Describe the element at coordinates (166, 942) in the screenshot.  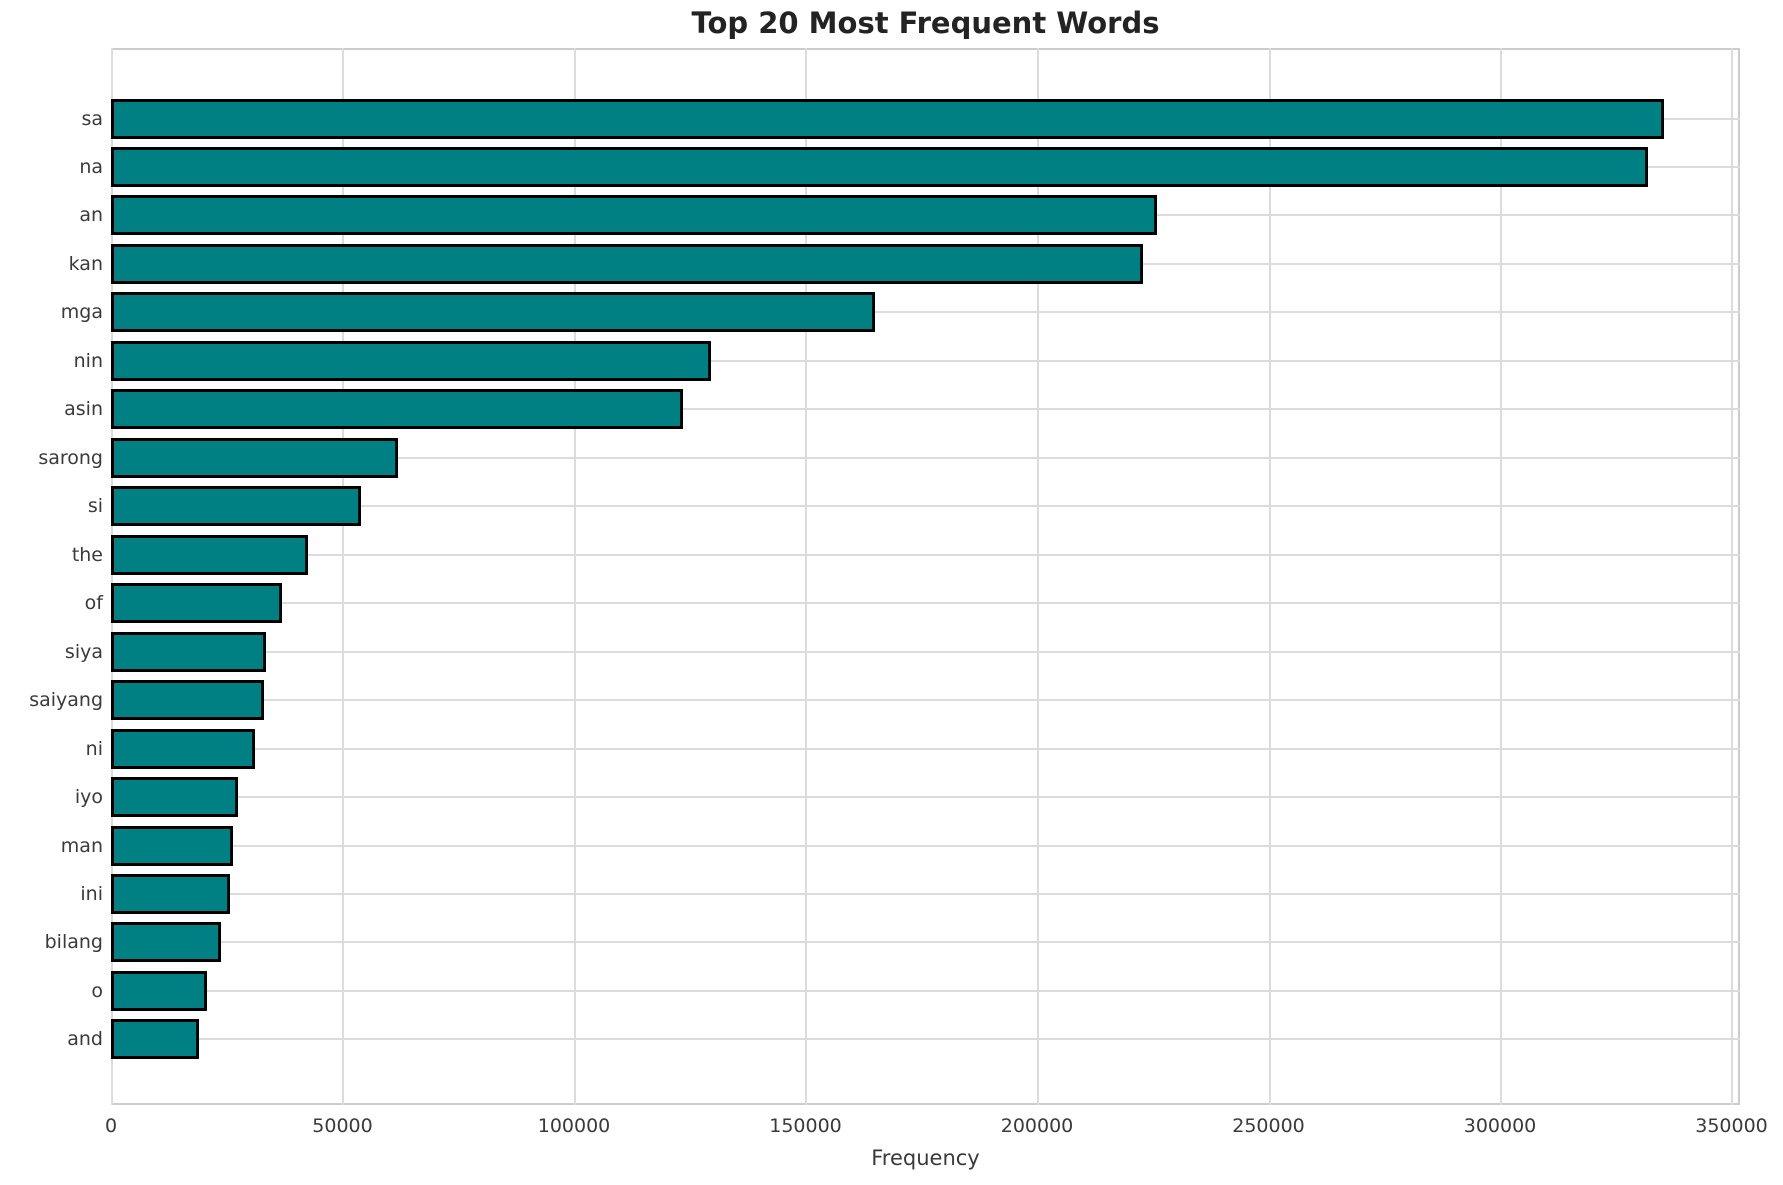
I see `bar-bilang` at that location.